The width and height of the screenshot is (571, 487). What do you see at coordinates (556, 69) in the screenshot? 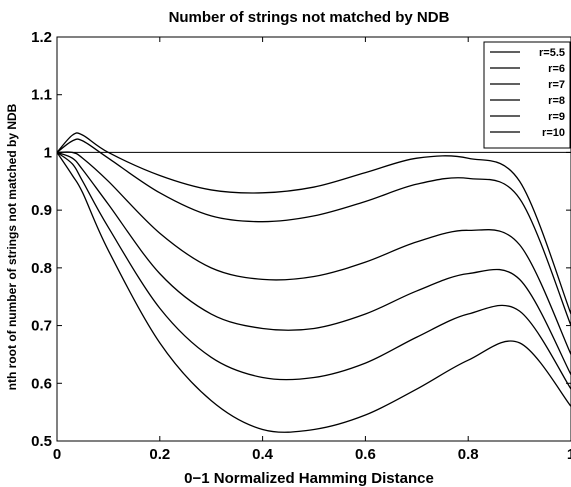
I see `legend-label: r=6` at bounding box center [556, 69].